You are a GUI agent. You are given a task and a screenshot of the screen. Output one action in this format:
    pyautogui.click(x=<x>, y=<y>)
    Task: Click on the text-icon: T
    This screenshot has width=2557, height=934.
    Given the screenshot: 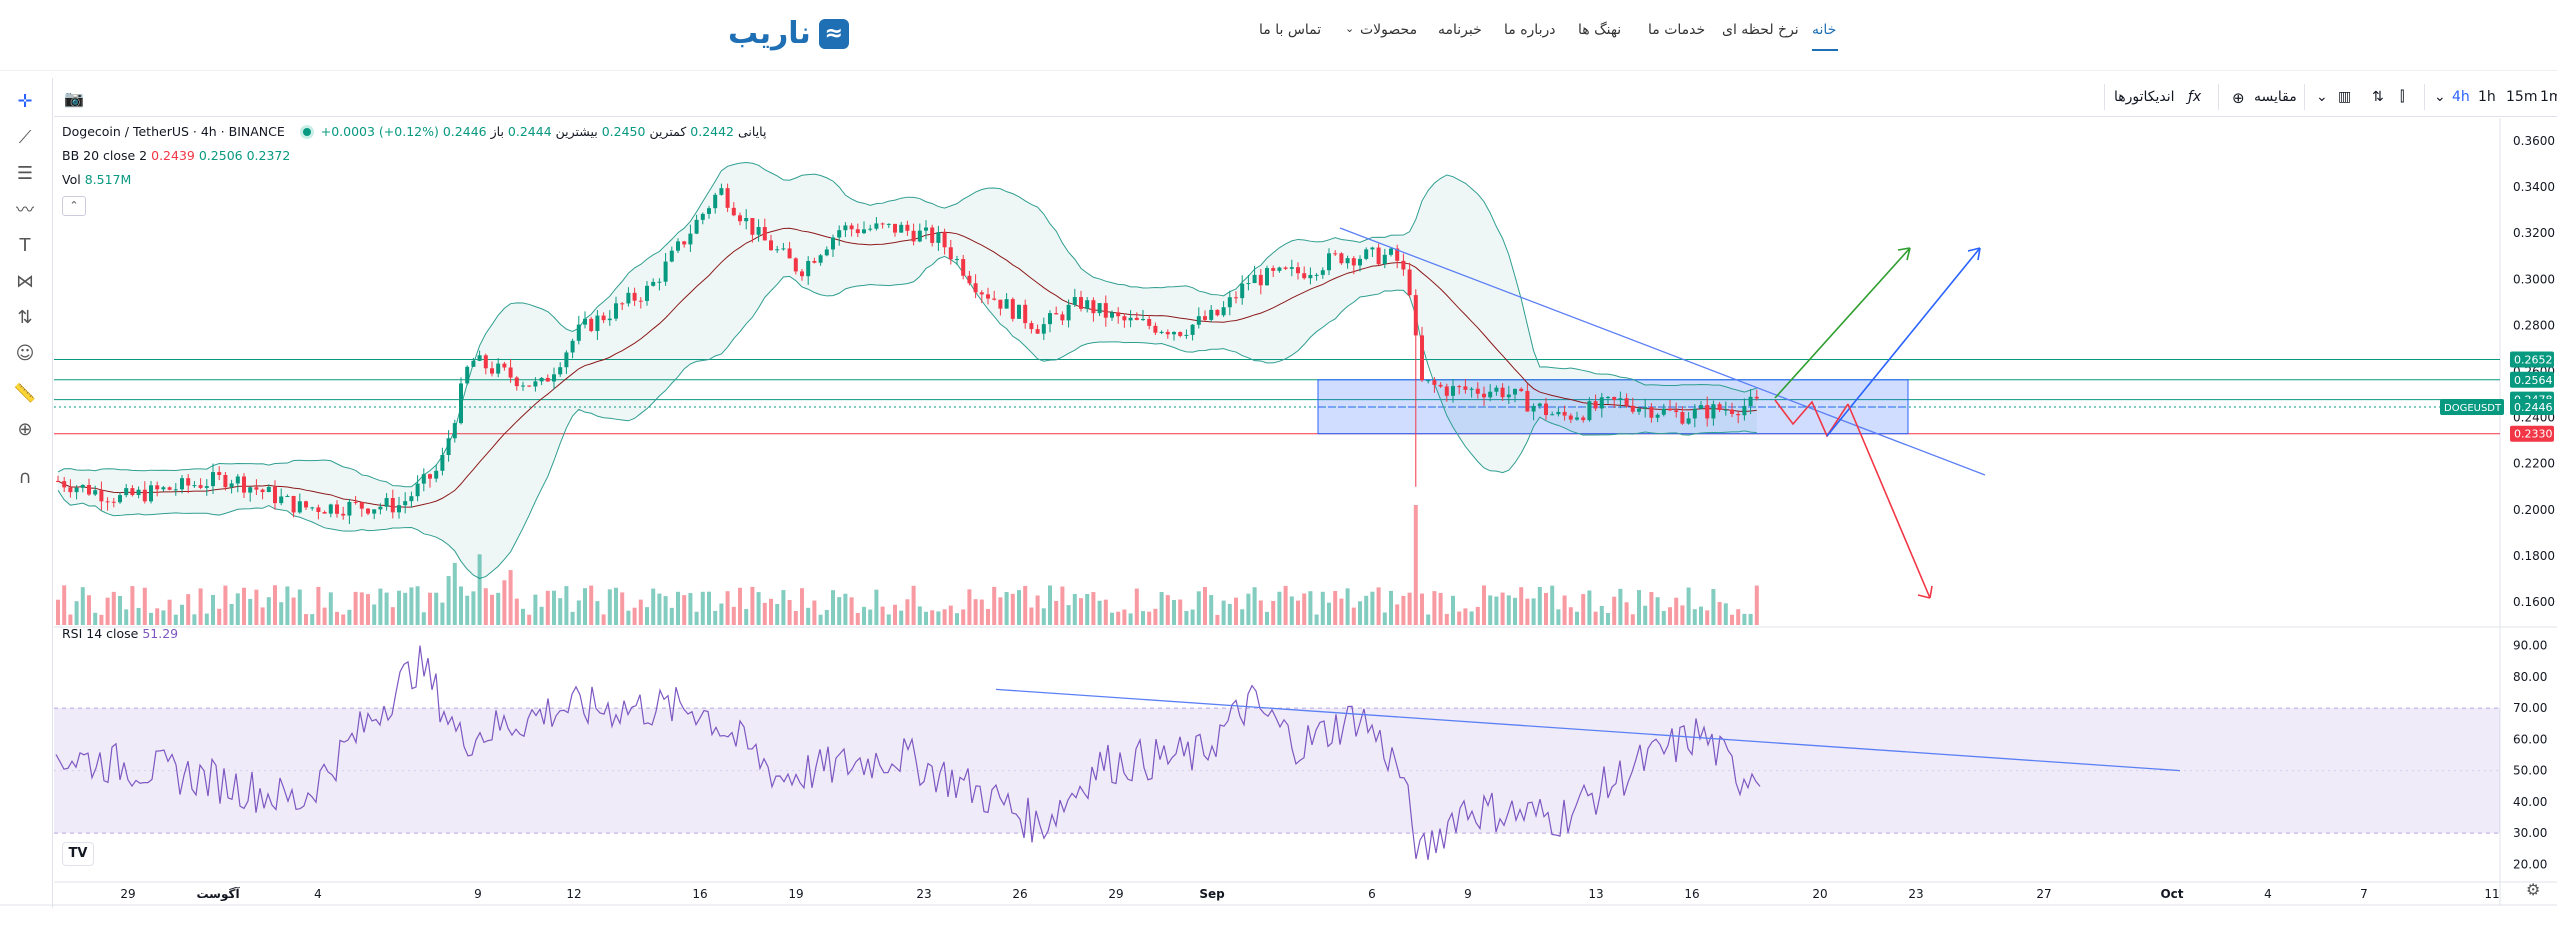 What is the action you would take?
    pyautogui.click(x=25, y=245)
    